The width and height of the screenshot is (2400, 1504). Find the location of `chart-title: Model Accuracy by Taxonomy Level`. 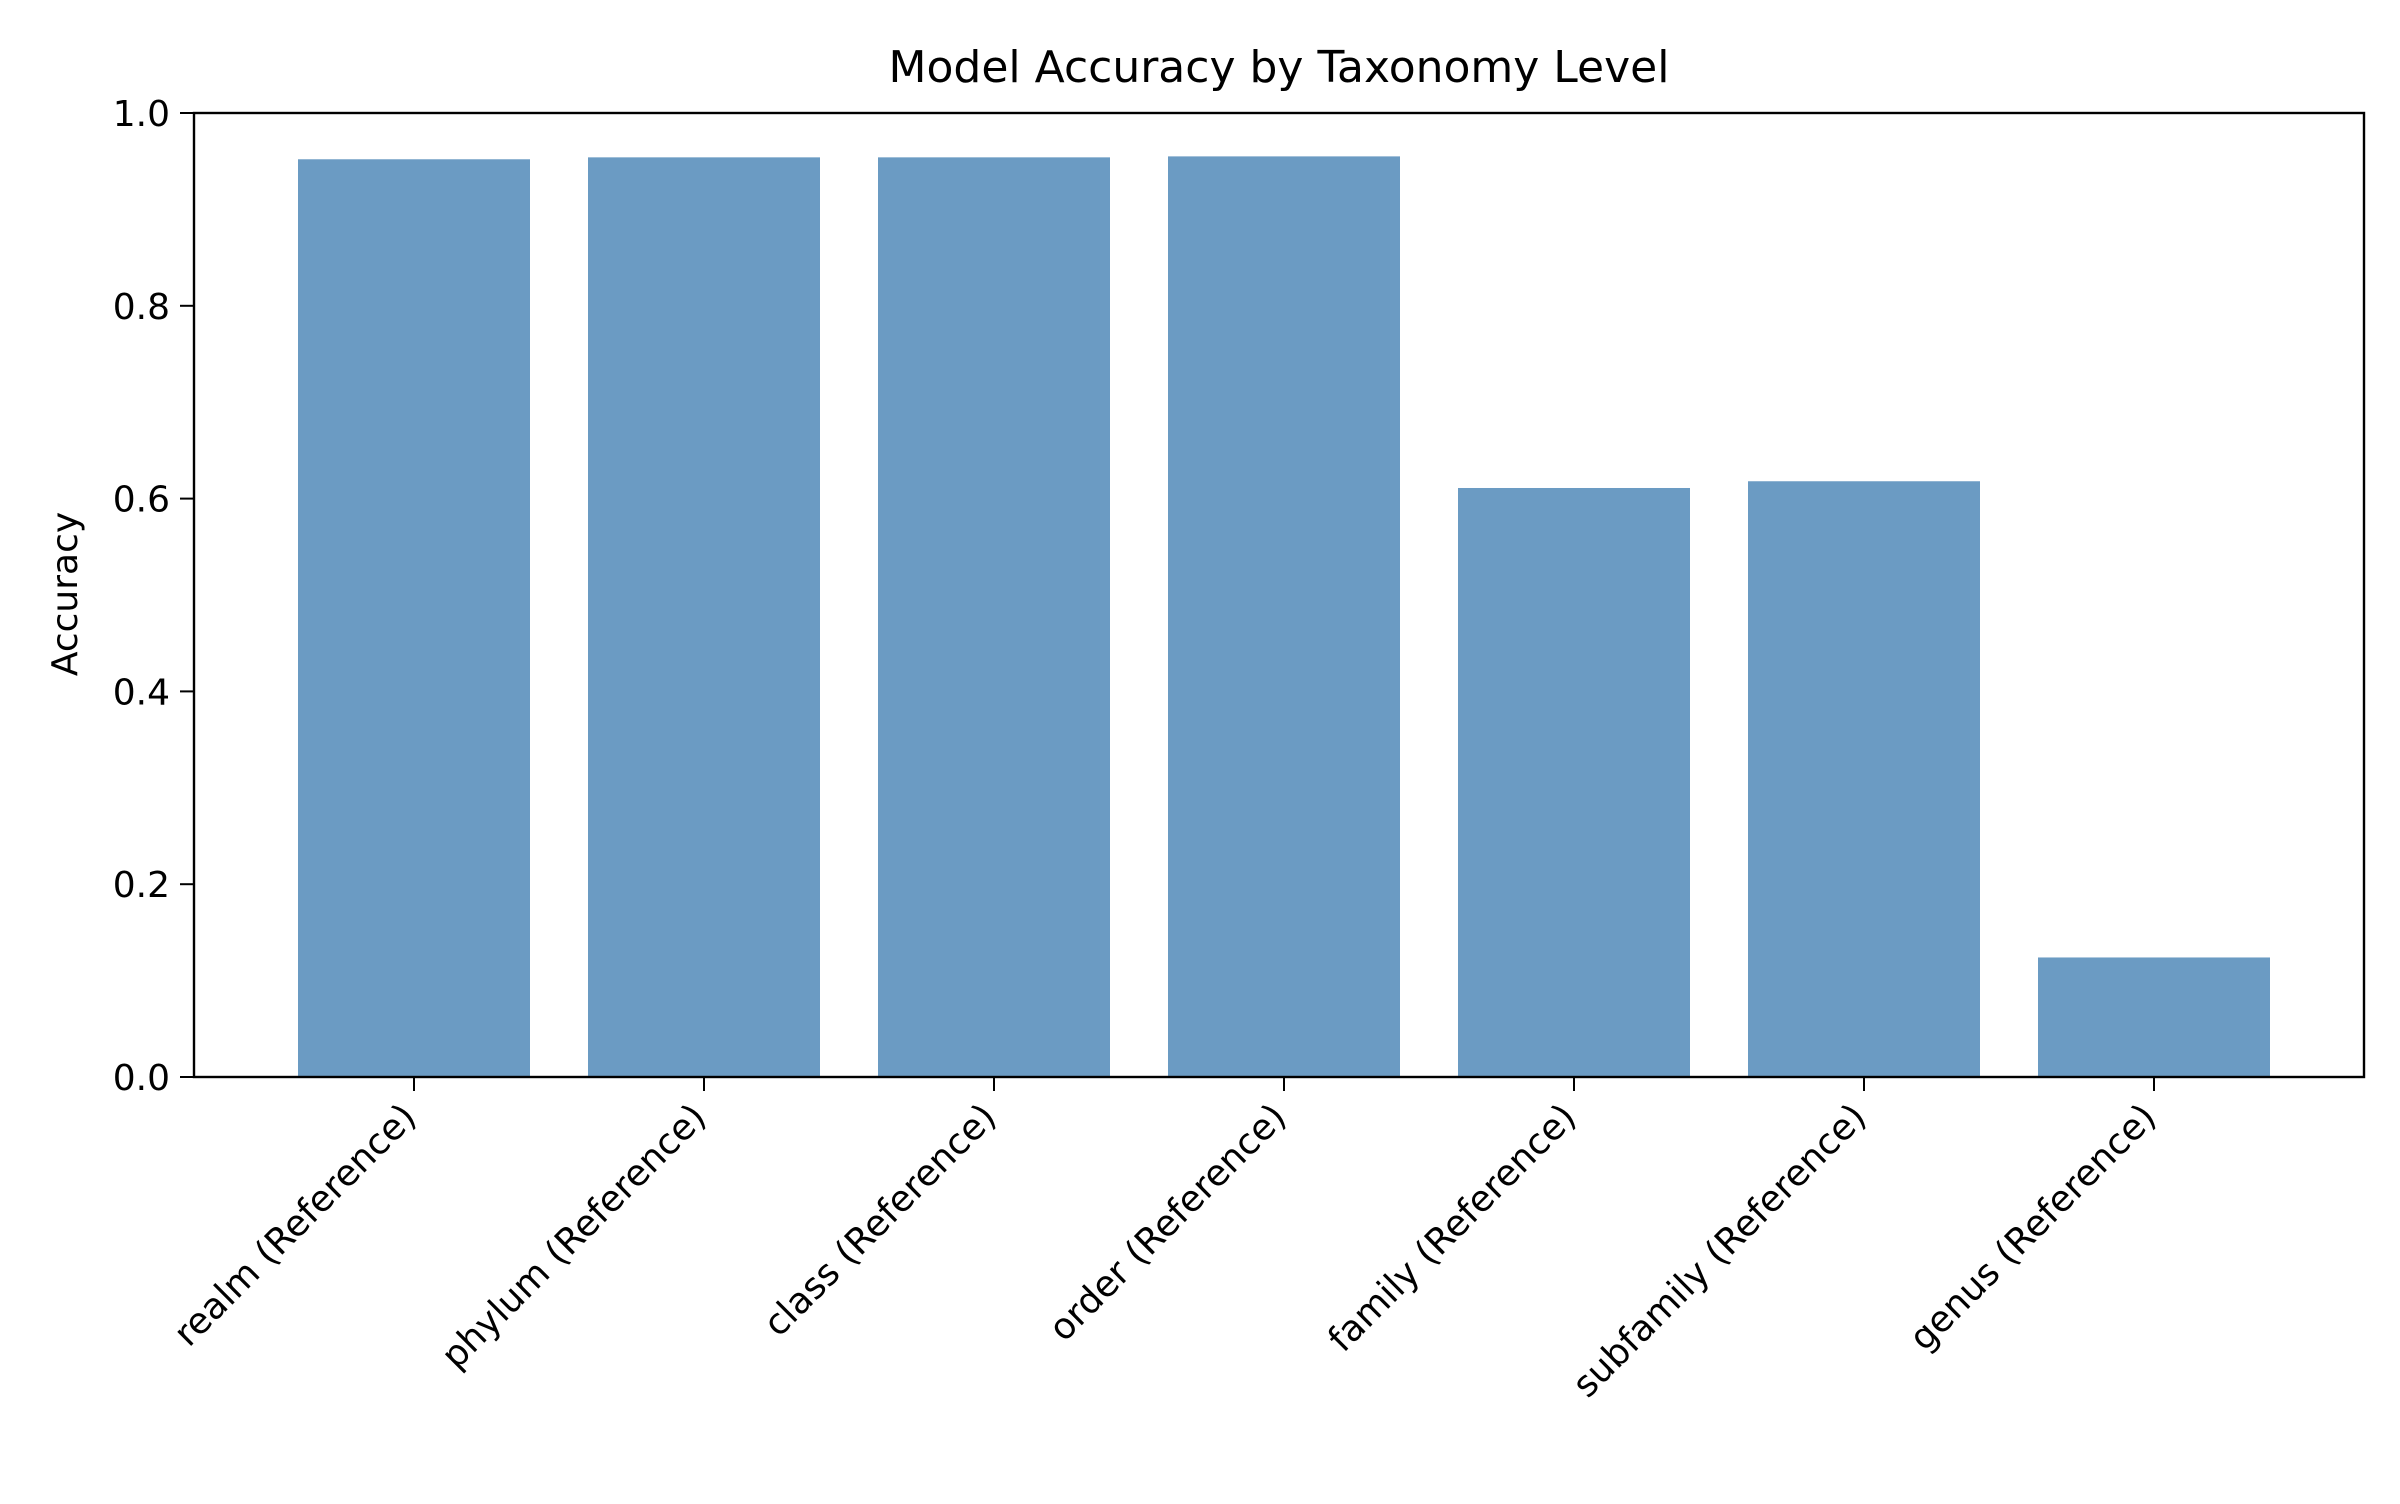

chart-title: Model Accuracy by Taxonomy Level is located at coordinates (1279, 67).